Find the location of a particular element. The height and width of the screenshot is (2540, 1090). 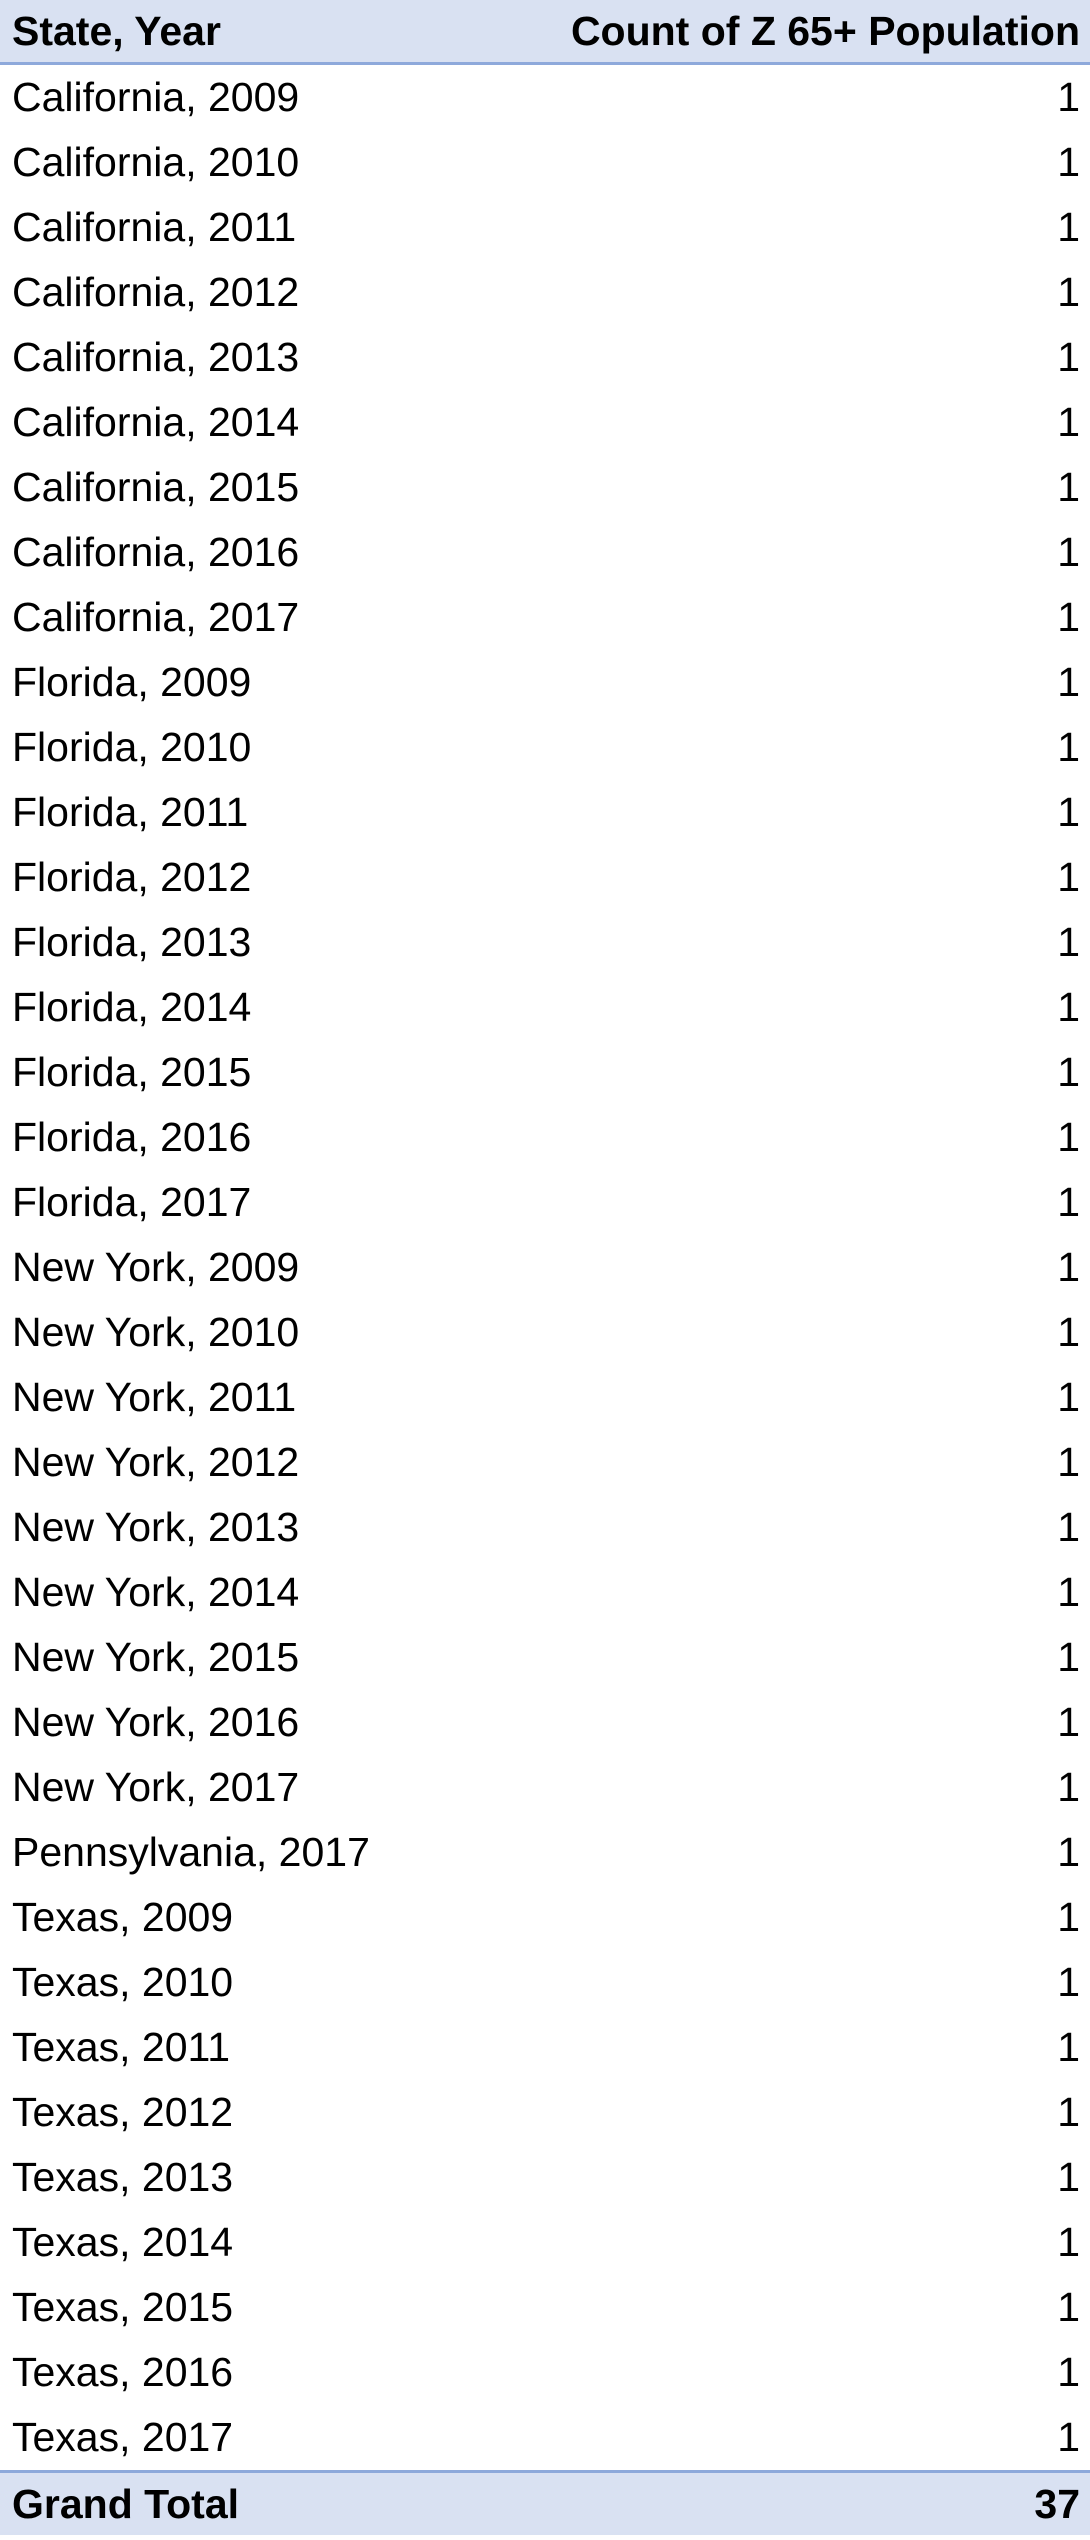

row-label: Texas, 2009 is located at coordinates (123, 1917).